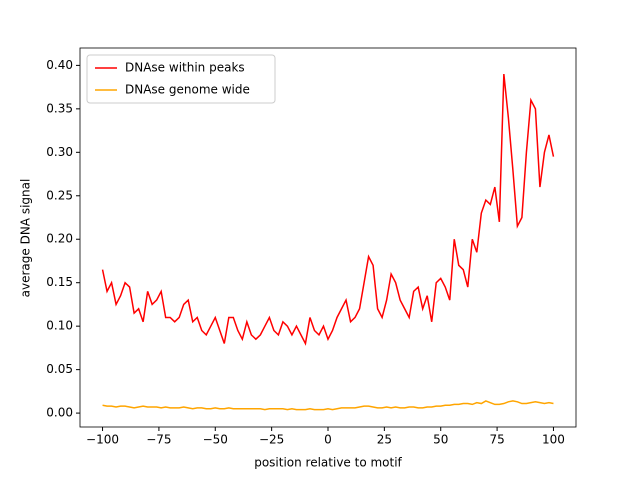  What do you see at coordinates (158, 440) in the screenshot?
I see `x-tick-label: −75` at bounding box center [158, 440].